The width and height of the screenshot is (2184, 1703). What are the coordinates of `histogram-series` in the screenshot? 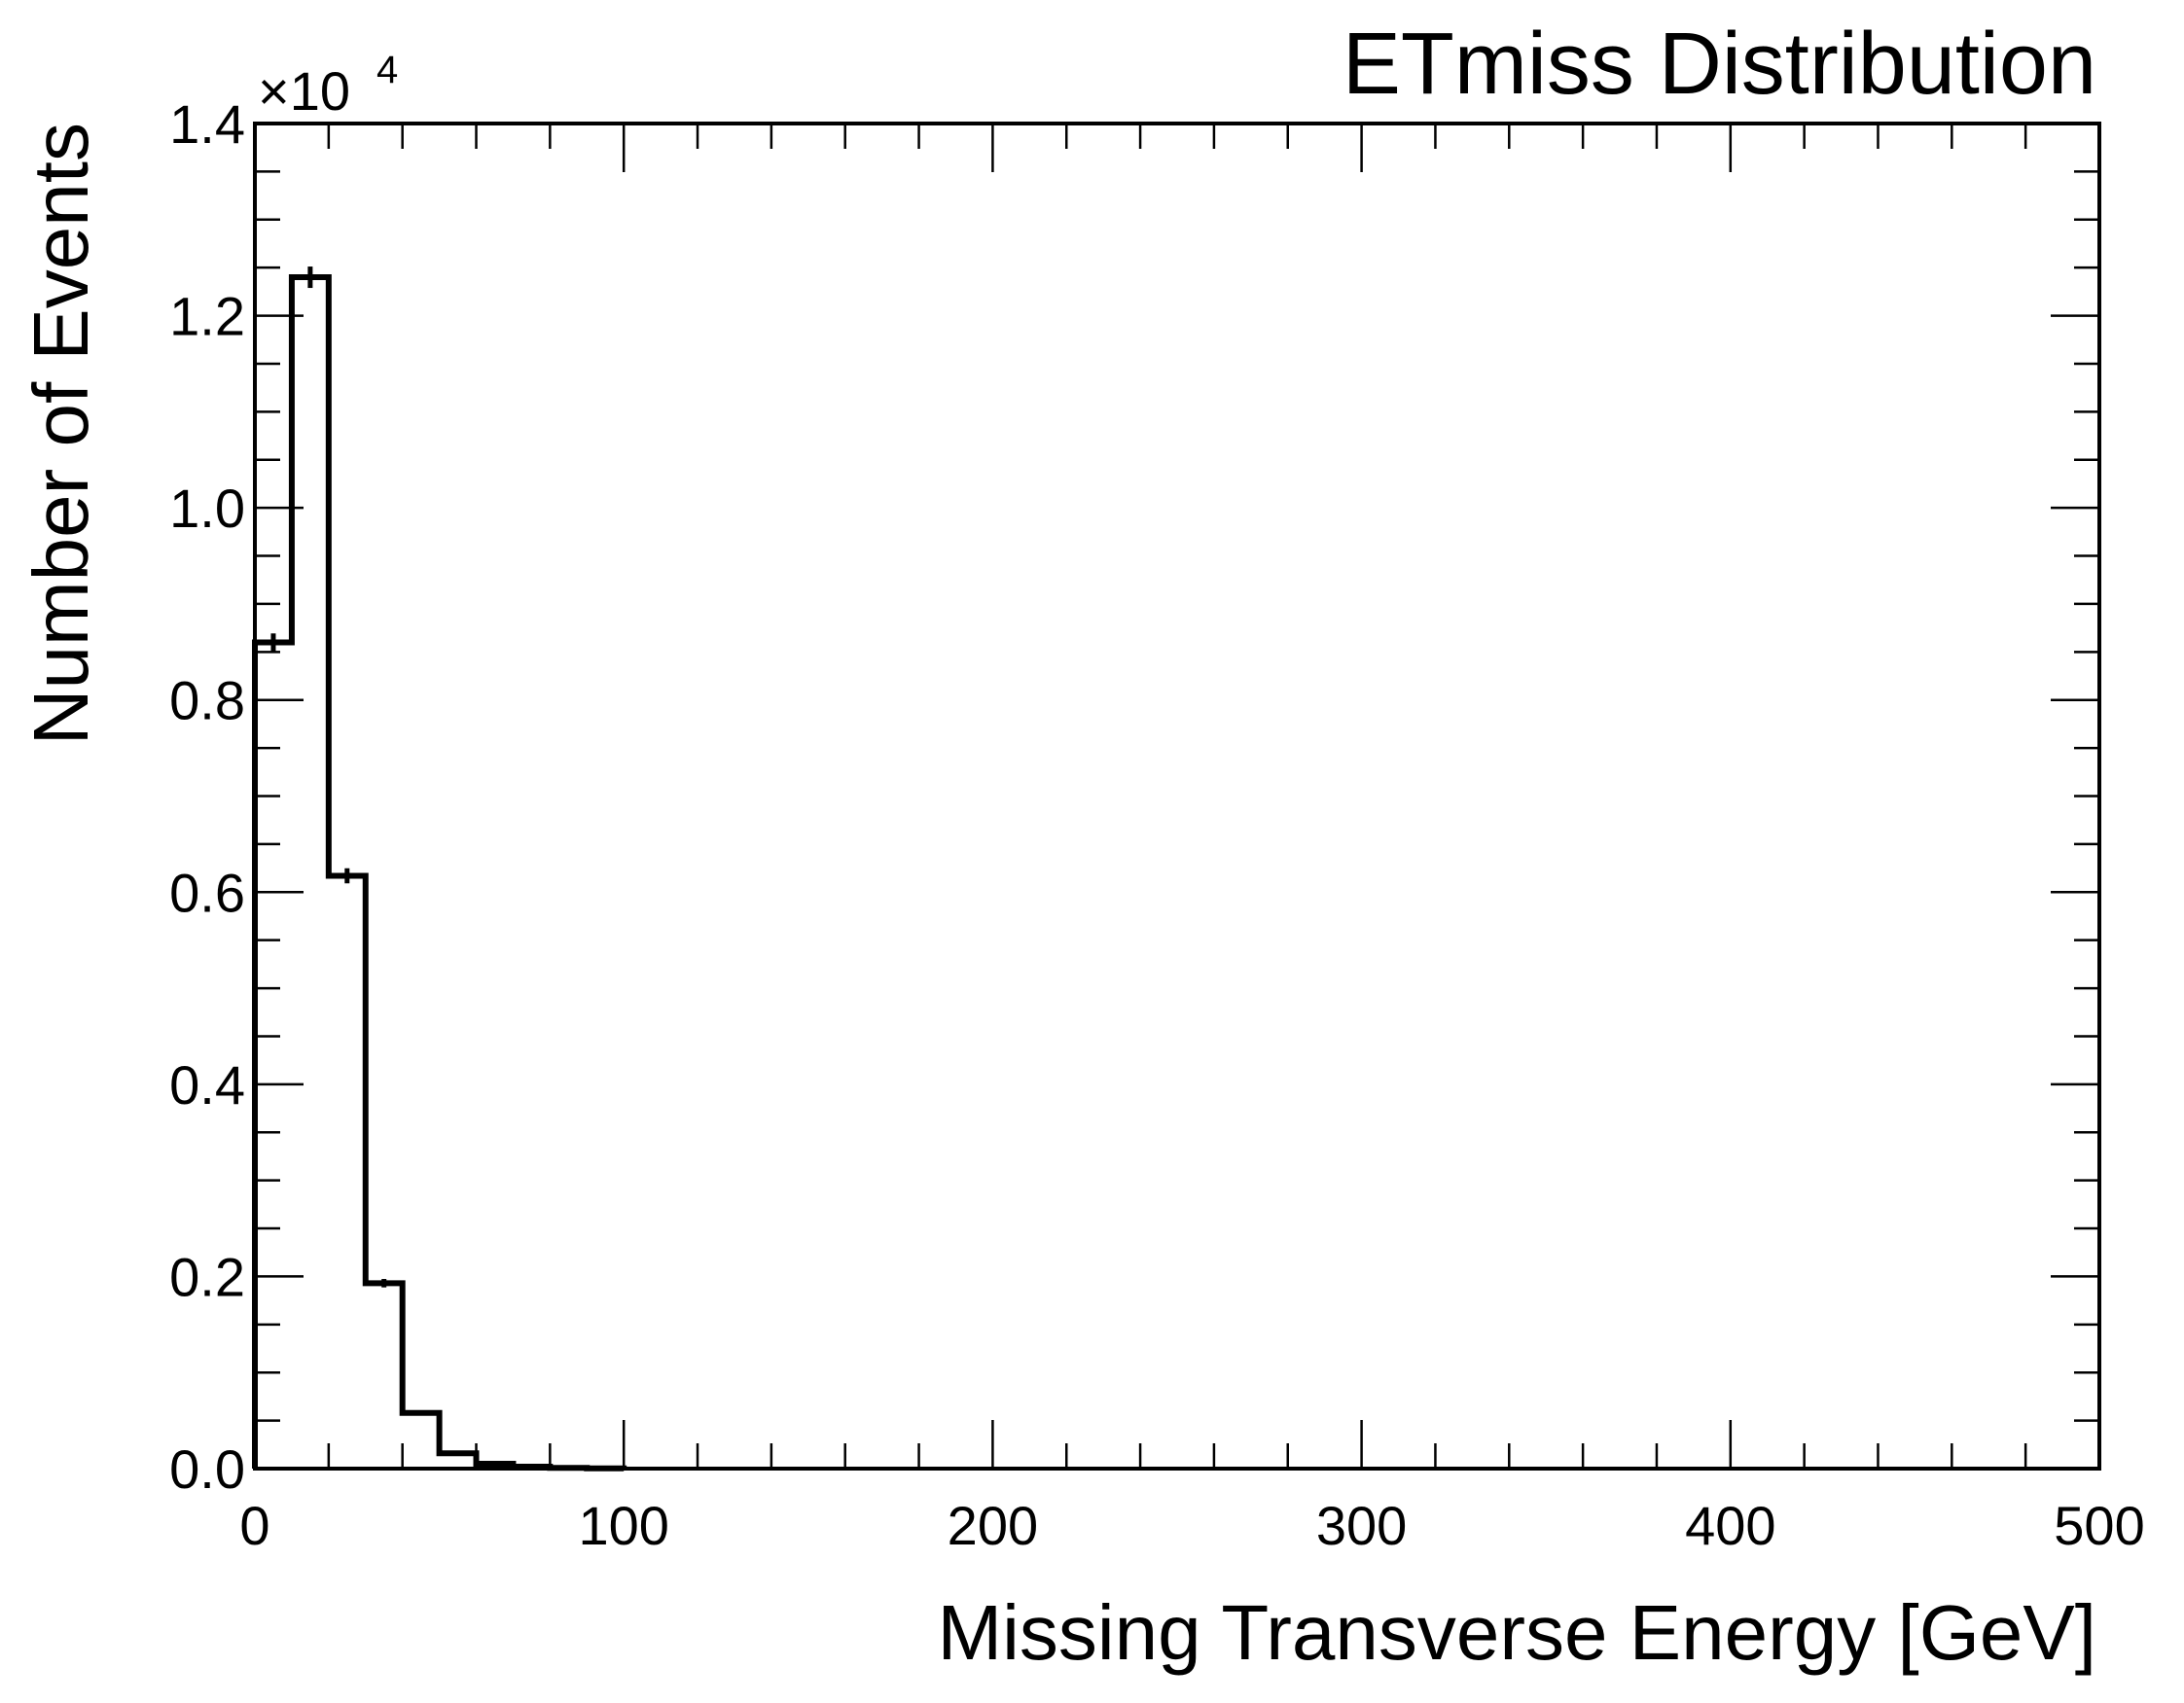 It's located at (439, 873).